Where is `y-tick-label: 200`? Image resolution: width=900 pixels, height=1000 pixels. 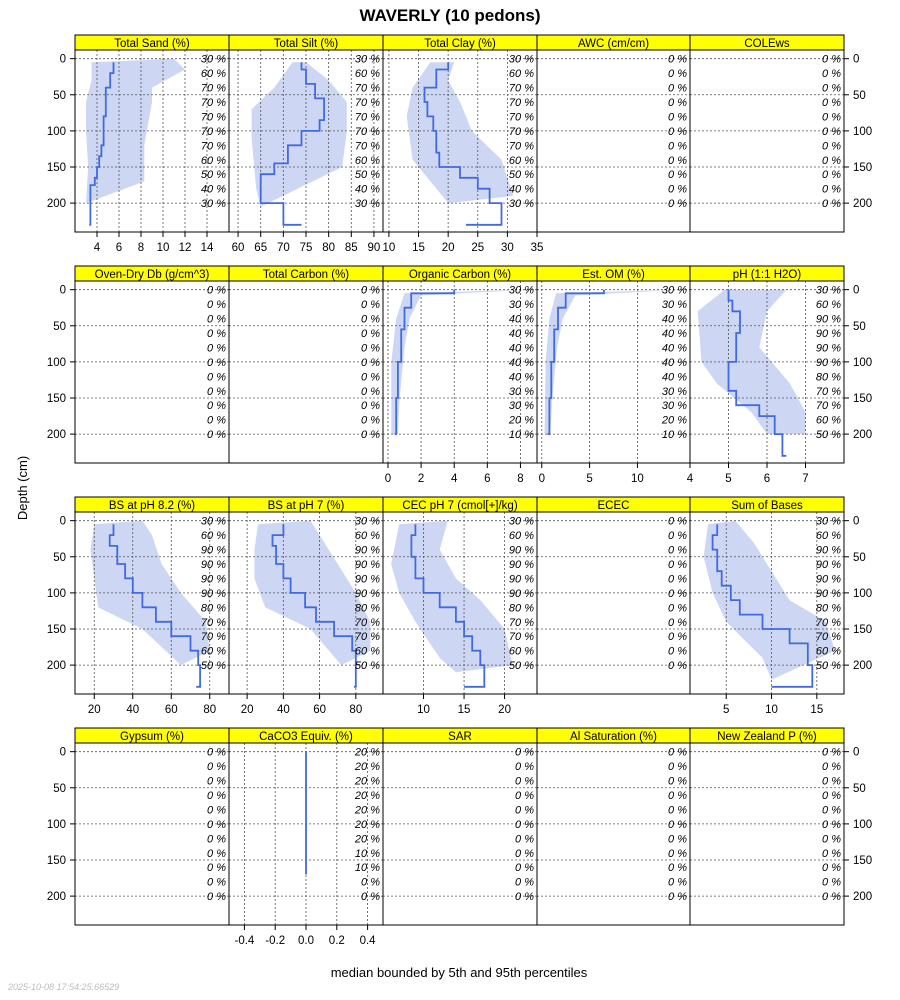
y-tick-label: 200 is located at coordinates (56, 204).